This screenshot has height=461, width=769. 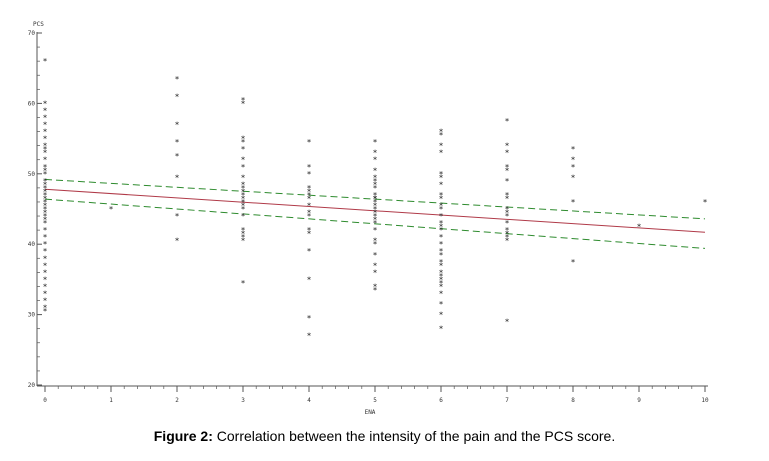 I want to click on x-axis-label: ENA, so click(x=370, y=412).